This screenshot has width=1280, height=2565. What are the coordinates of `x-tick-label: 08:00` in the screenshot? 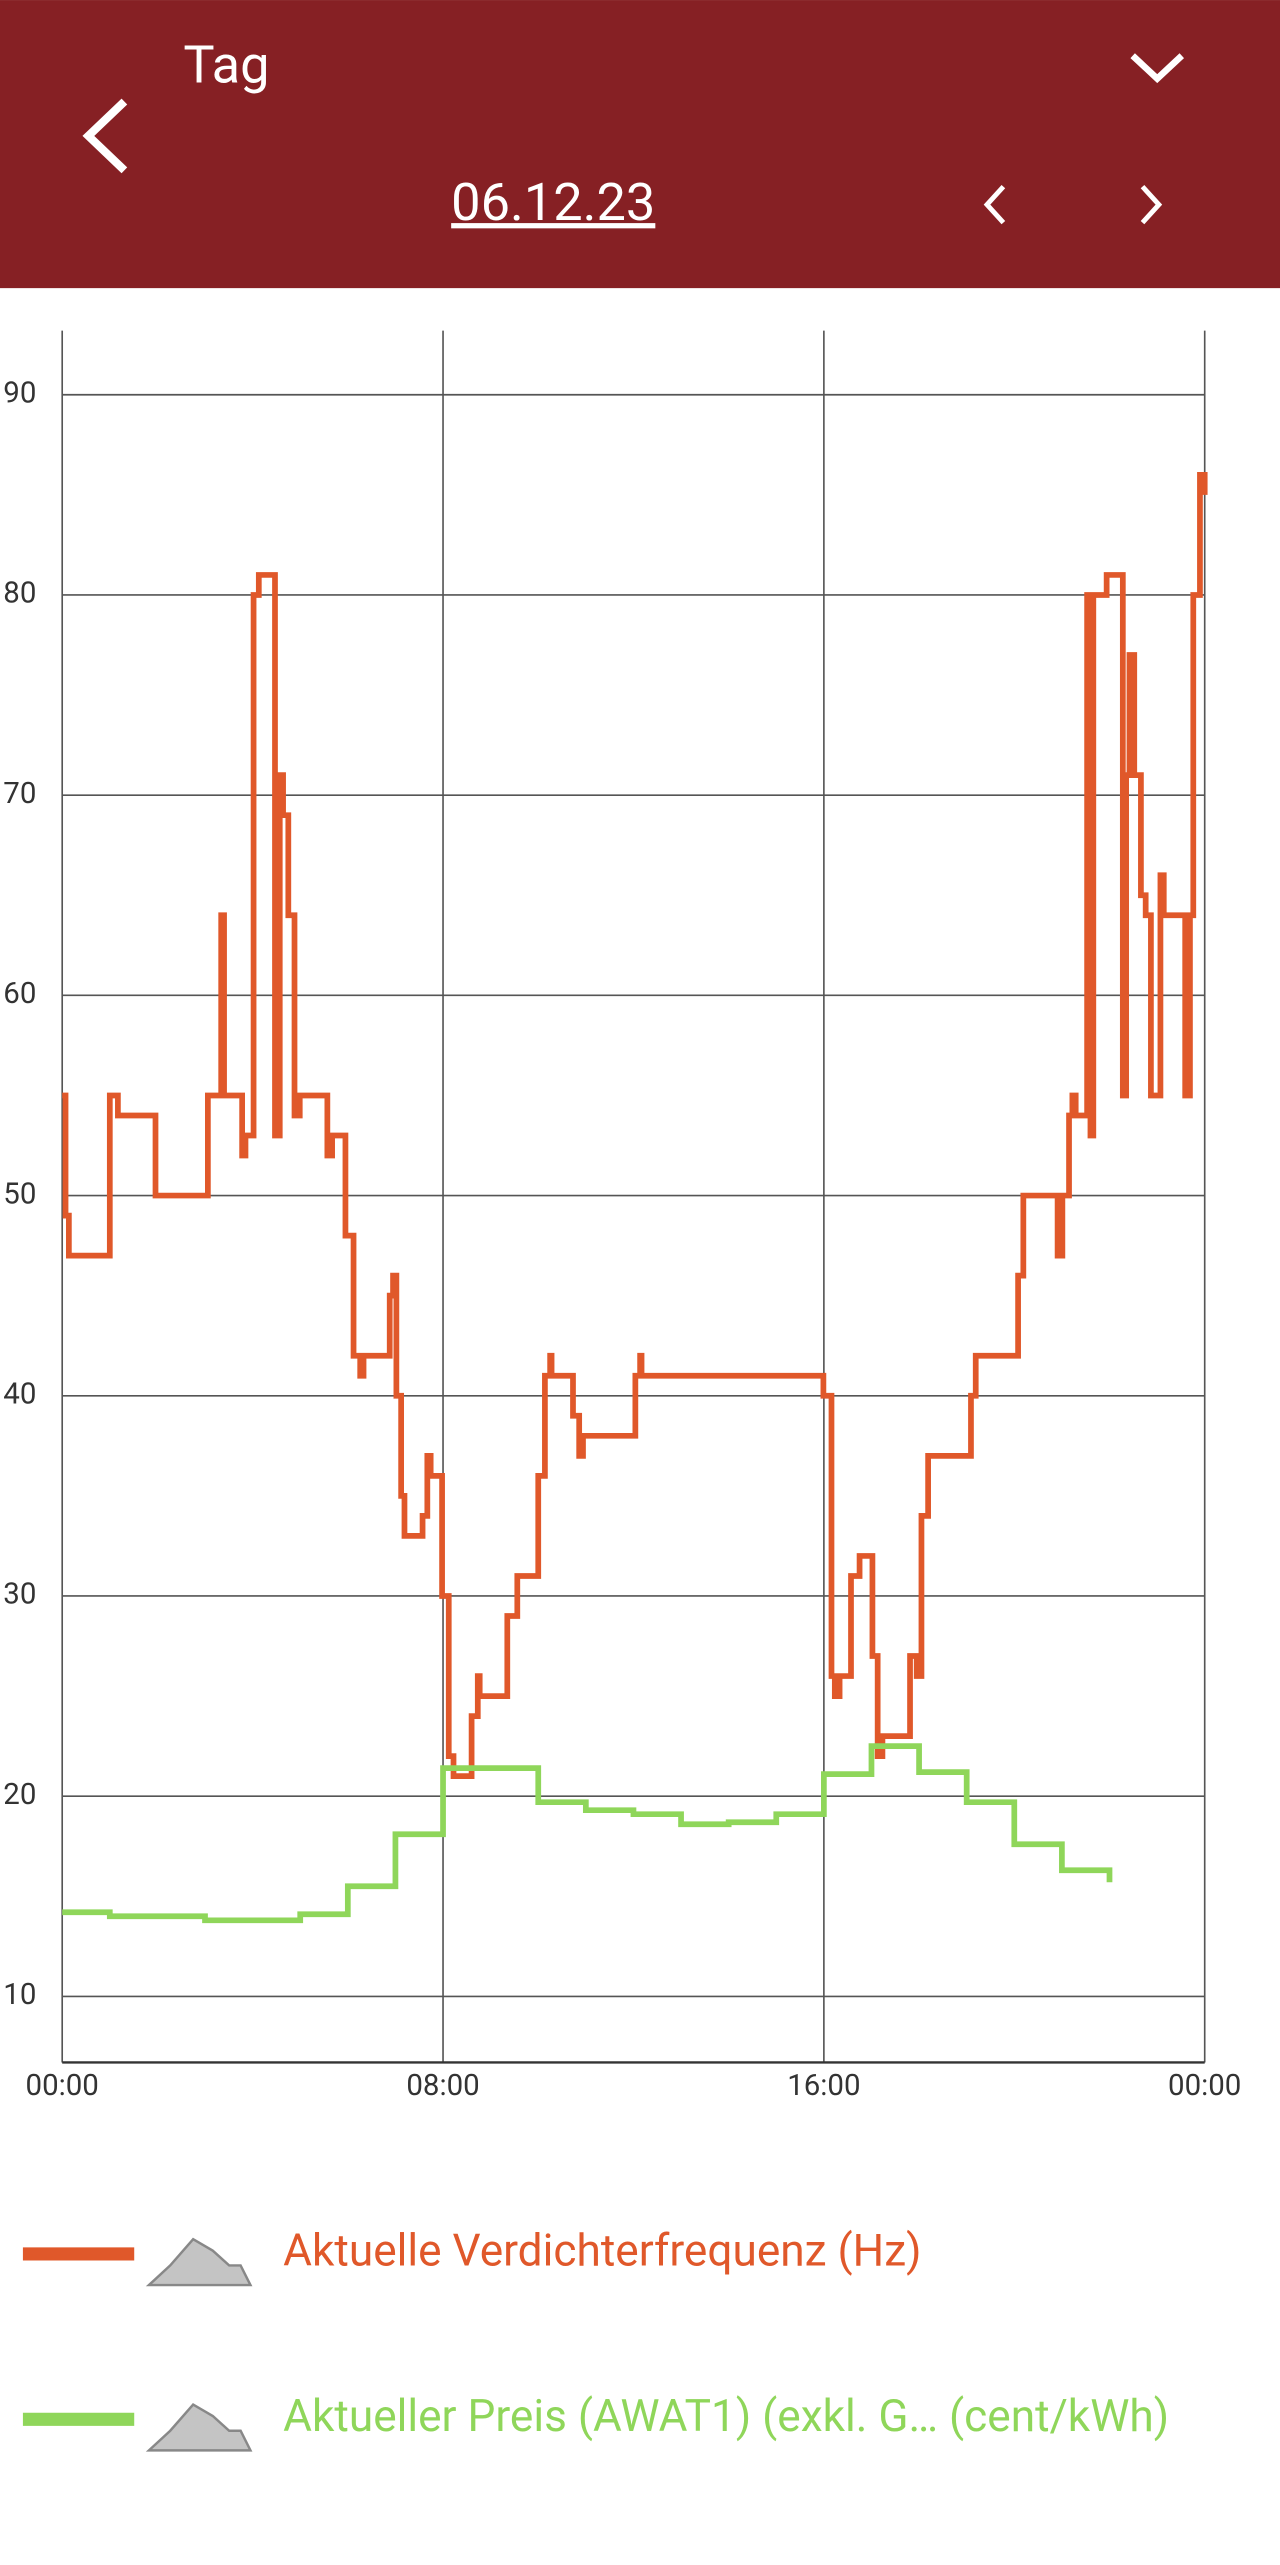 It's located at (442, 2086).